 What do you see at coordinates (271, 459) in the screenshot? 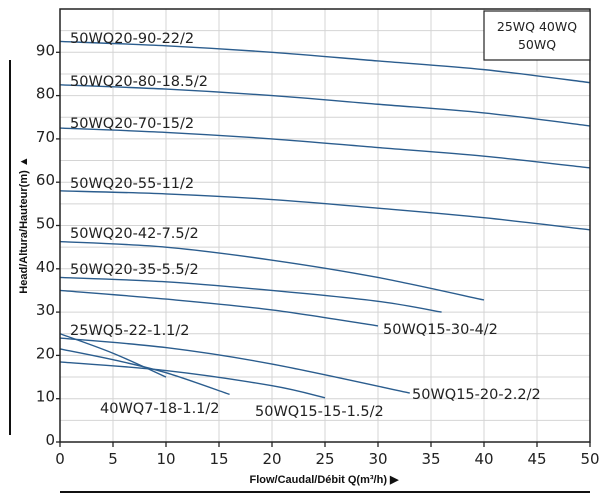
I see `x-tick-label: 20` at bounding box center [271, 459].